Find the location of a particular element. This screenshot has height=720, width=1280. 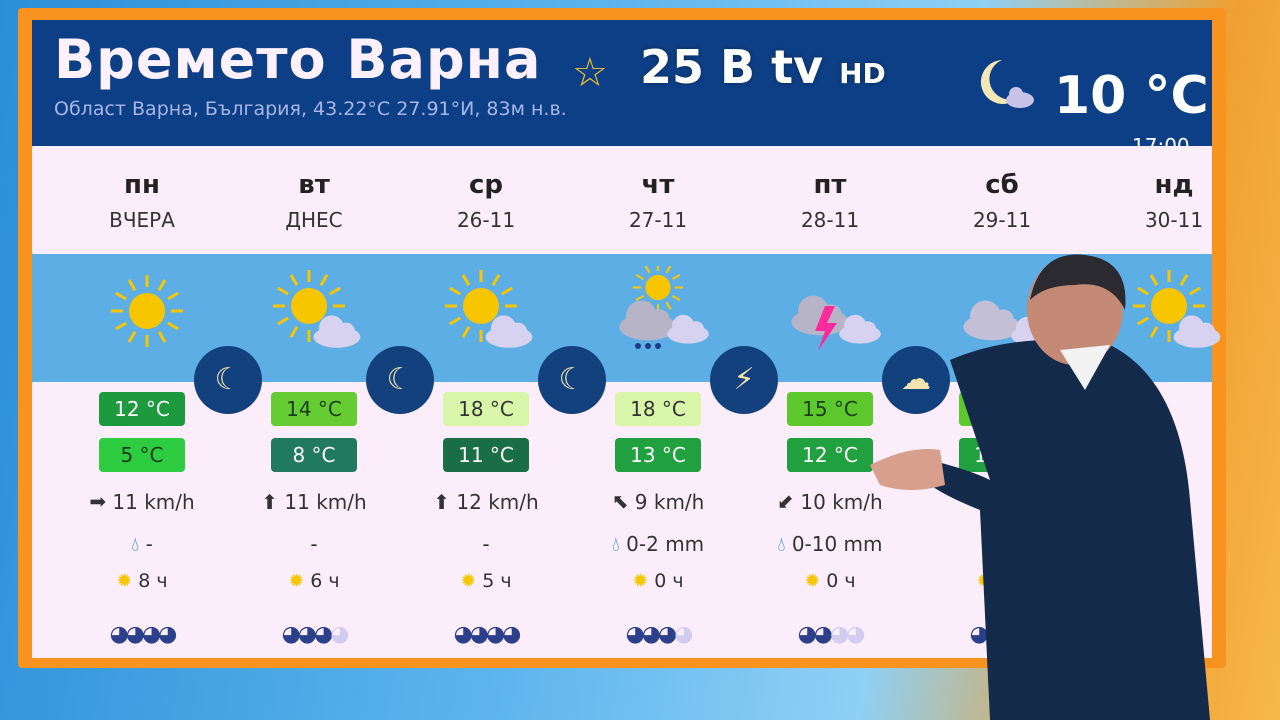

cloud-rain-night-icon: ☁ is located at coordinates (916, 380).